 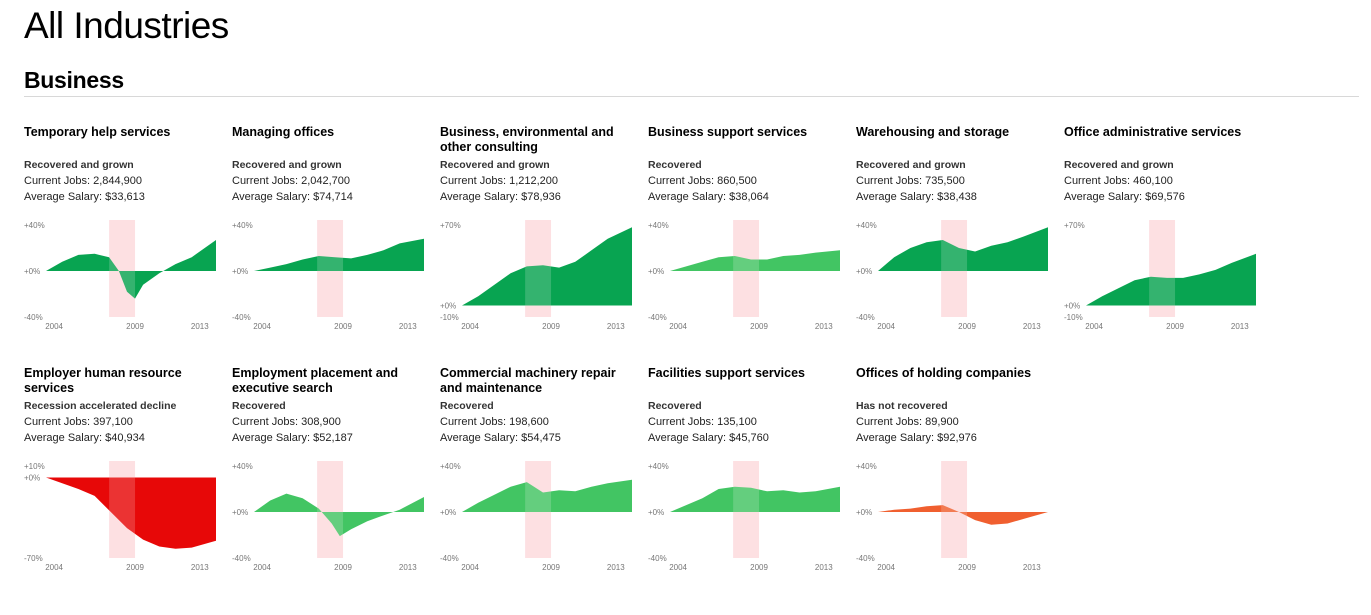 I want to click on industry-name: Managing offices, so click(x=283, y=132).